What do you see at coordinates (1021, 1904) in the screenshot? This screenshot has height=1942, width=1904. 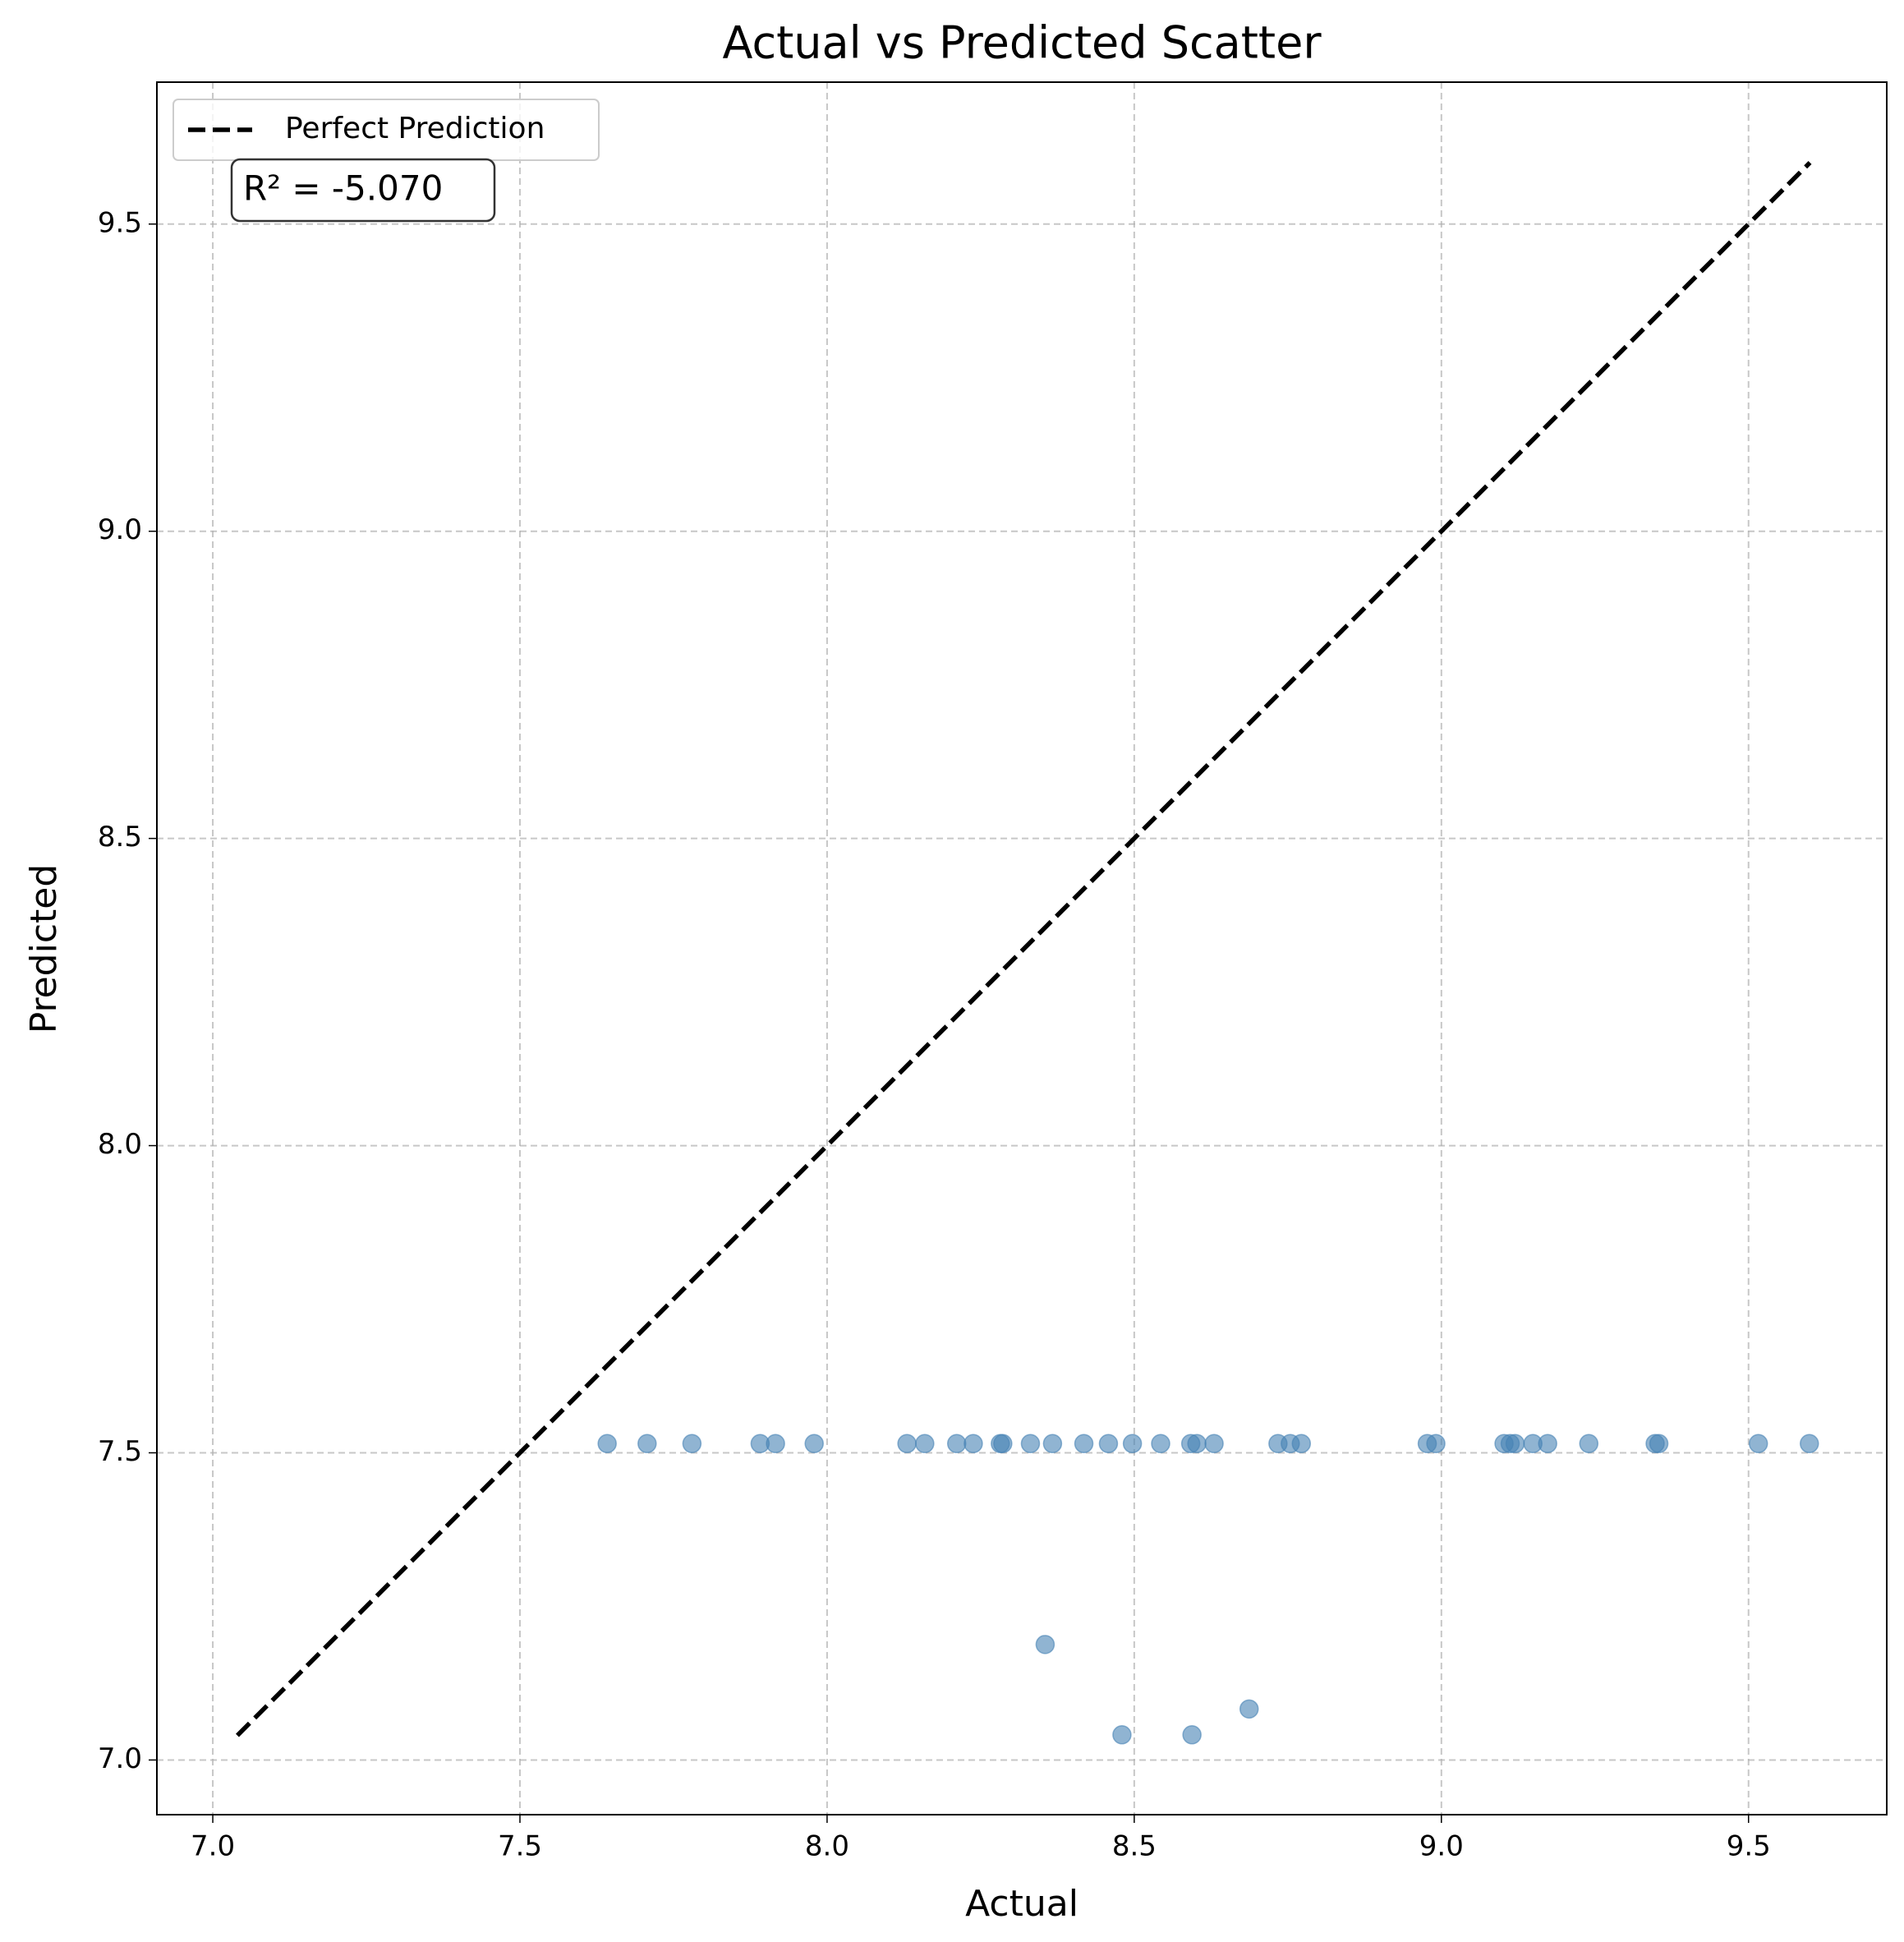 I see `x-axis-label: Actual` at bounding box center [1021, 1904].